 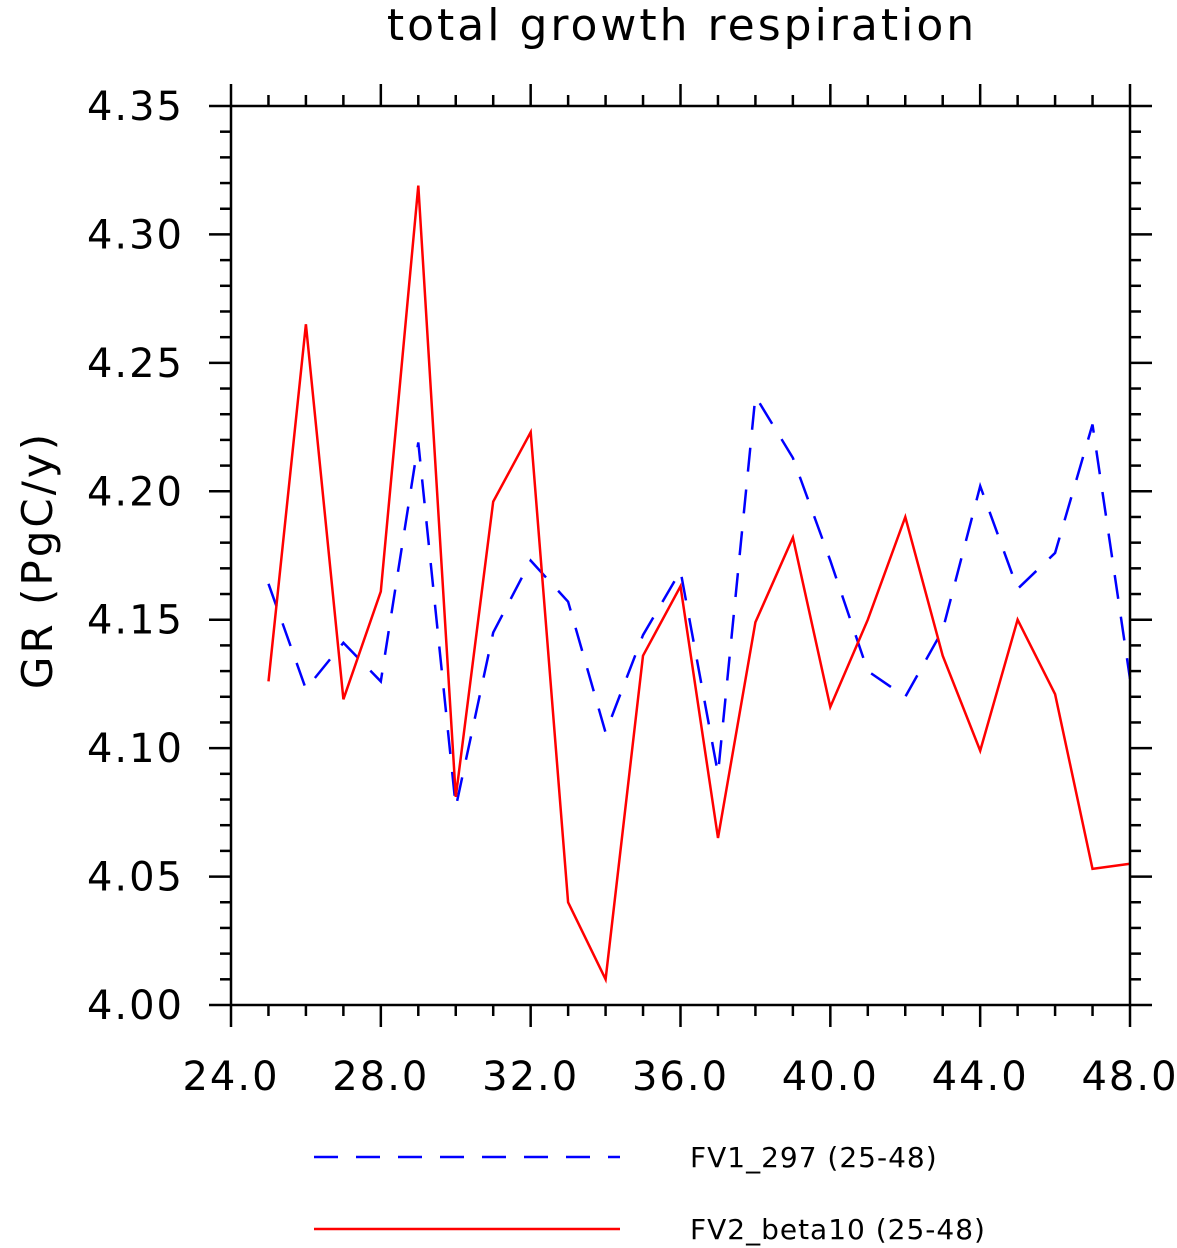 I want to click on y-tick-label: 4.20, so click(x=135, y=492).